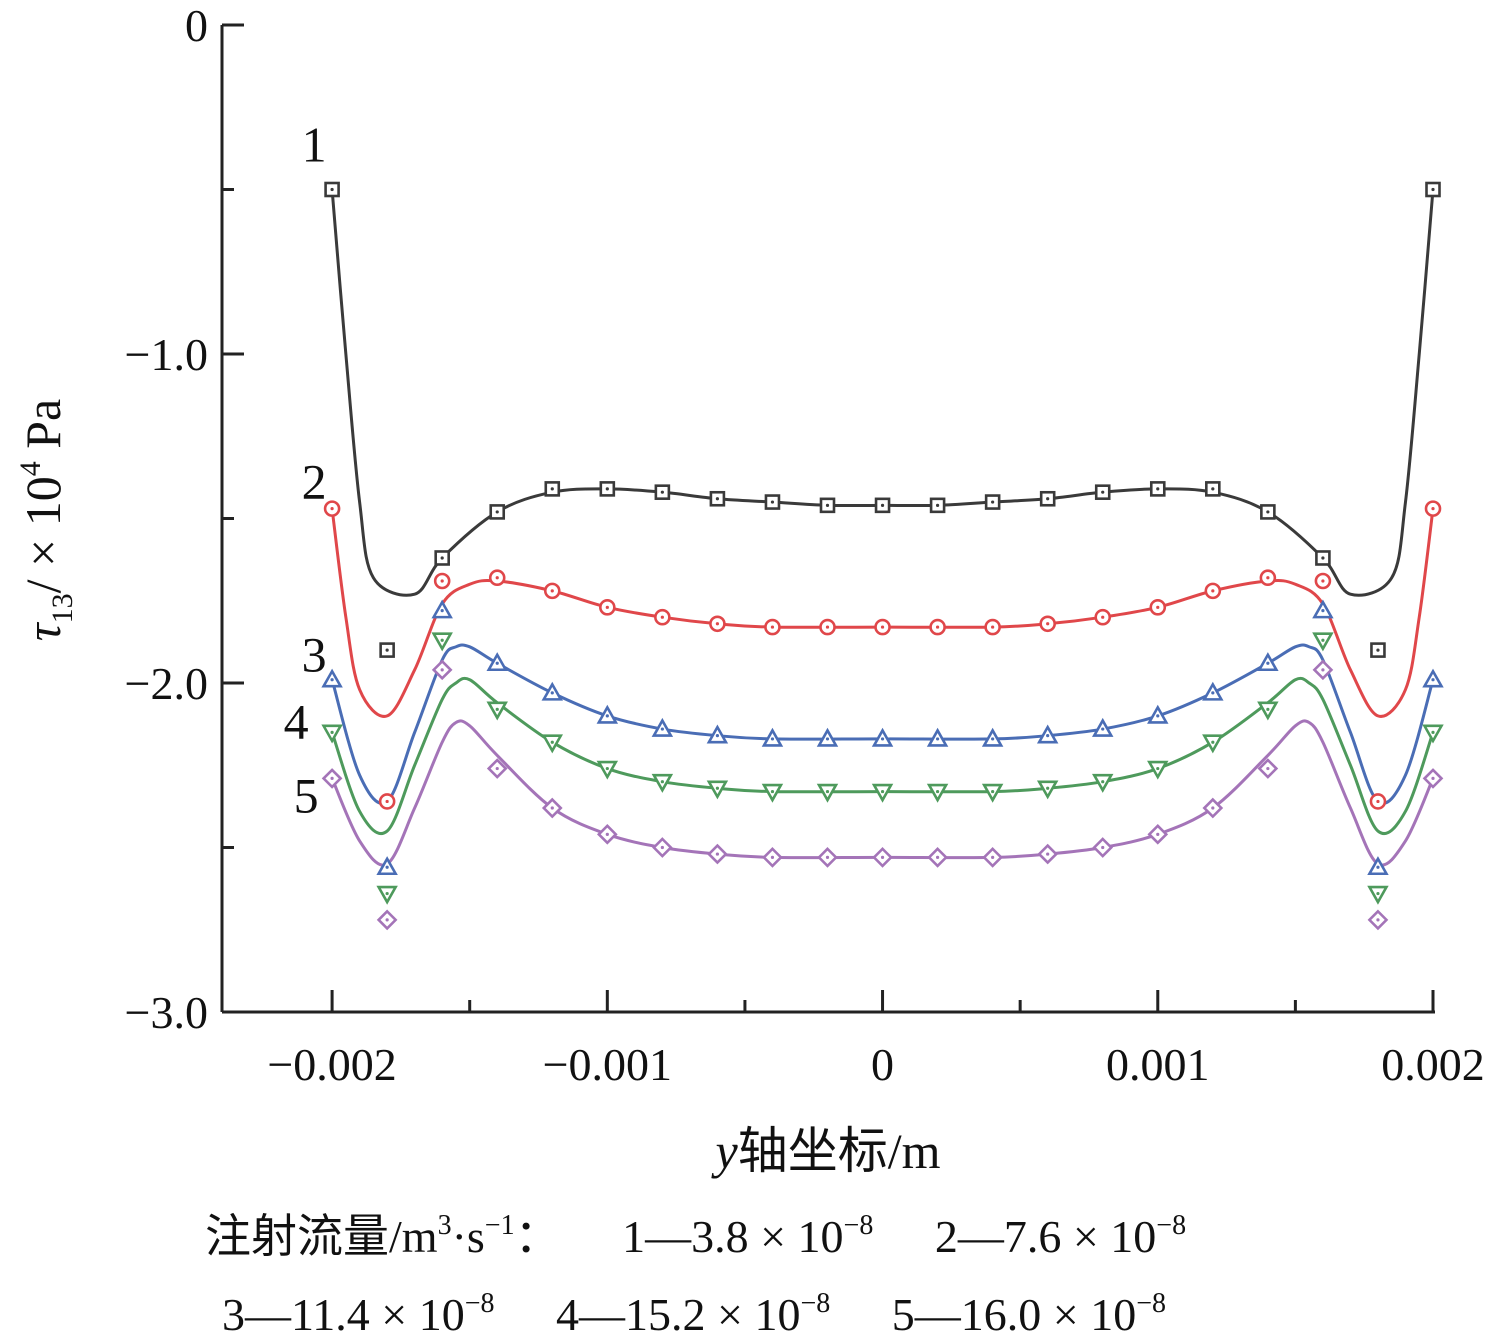 The image size is (1499, 1341). I want to click on x-tick-label: 0.001, so click(1158, 1064).